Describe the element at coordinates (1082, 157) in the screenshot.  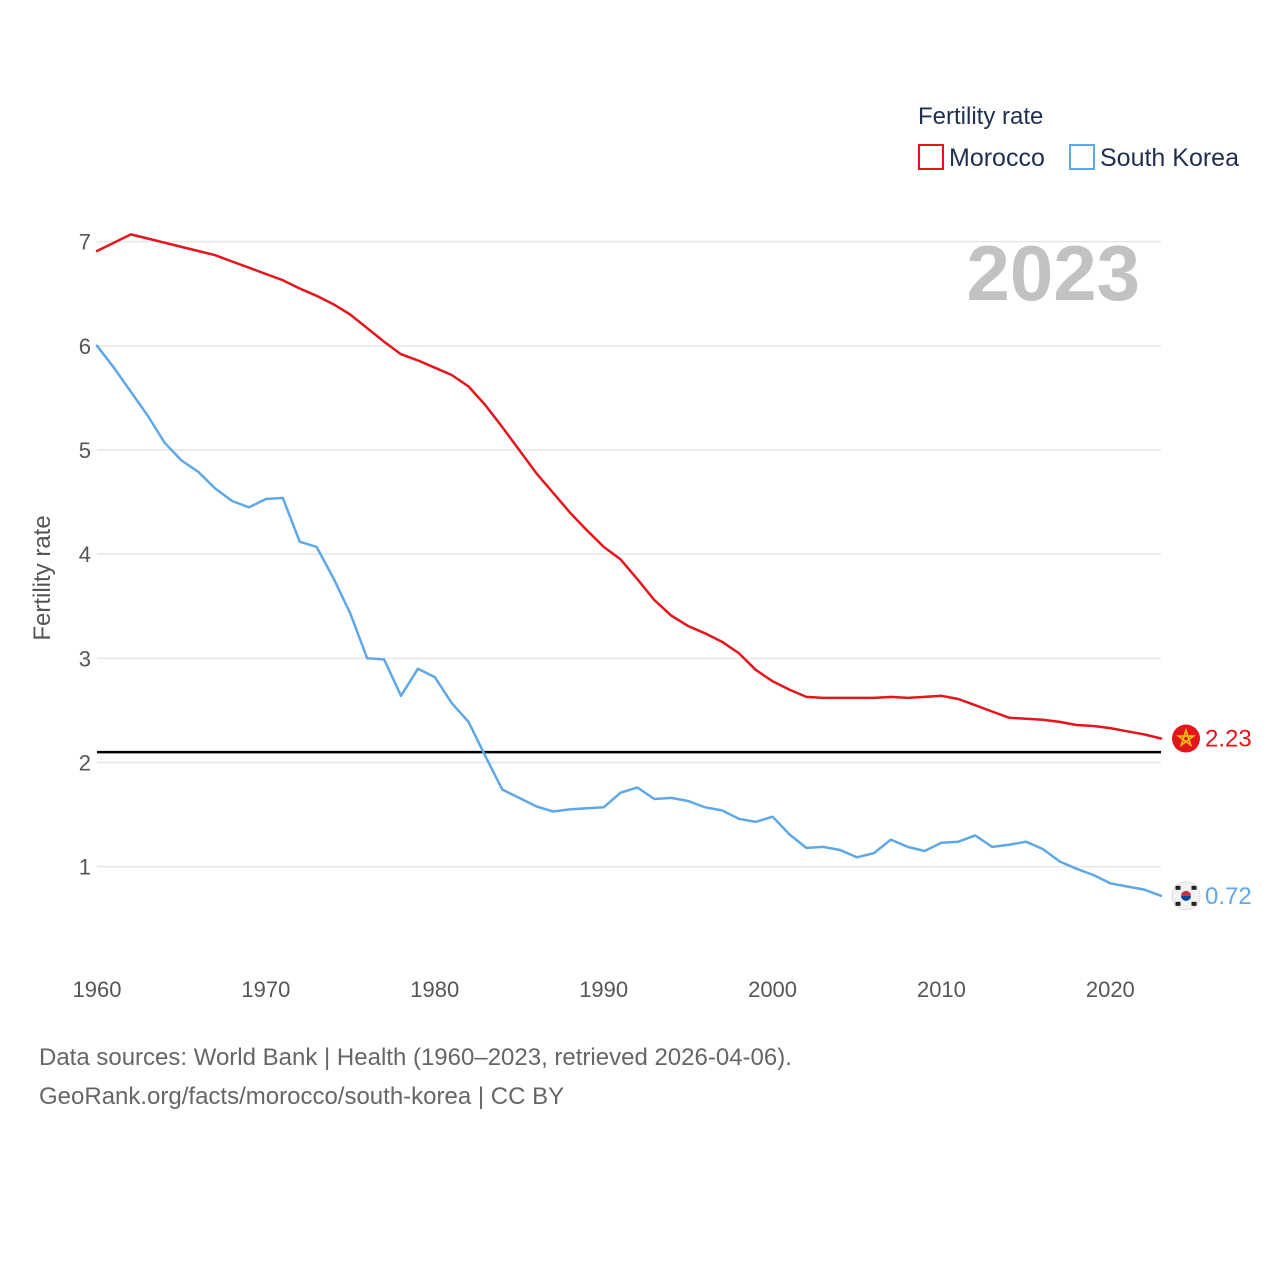
I see `legend-swatch-south-korea` at that location.